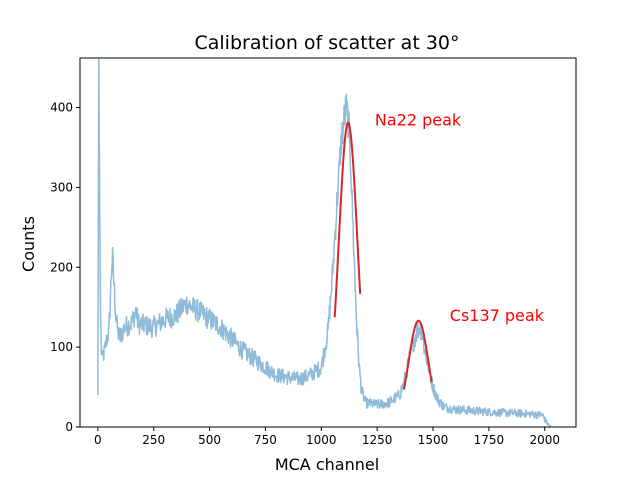 This screenshot has height=480, width=640. Describe the element at coordinates (61, 108) in the screenshot. I see `y-tick-label: 400` at that location.